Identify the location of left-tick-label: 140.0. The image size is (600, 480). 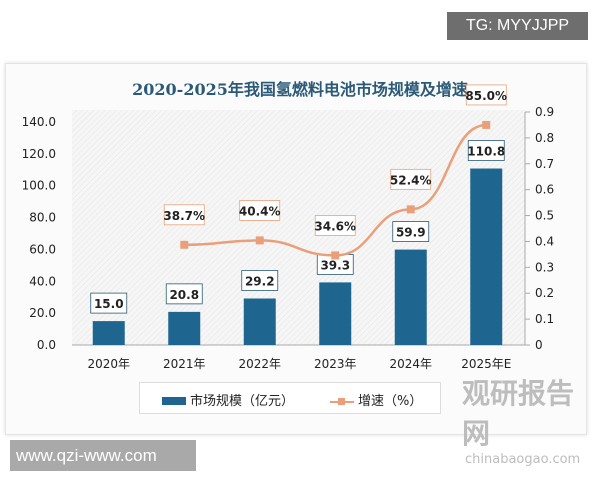
(39, 122).